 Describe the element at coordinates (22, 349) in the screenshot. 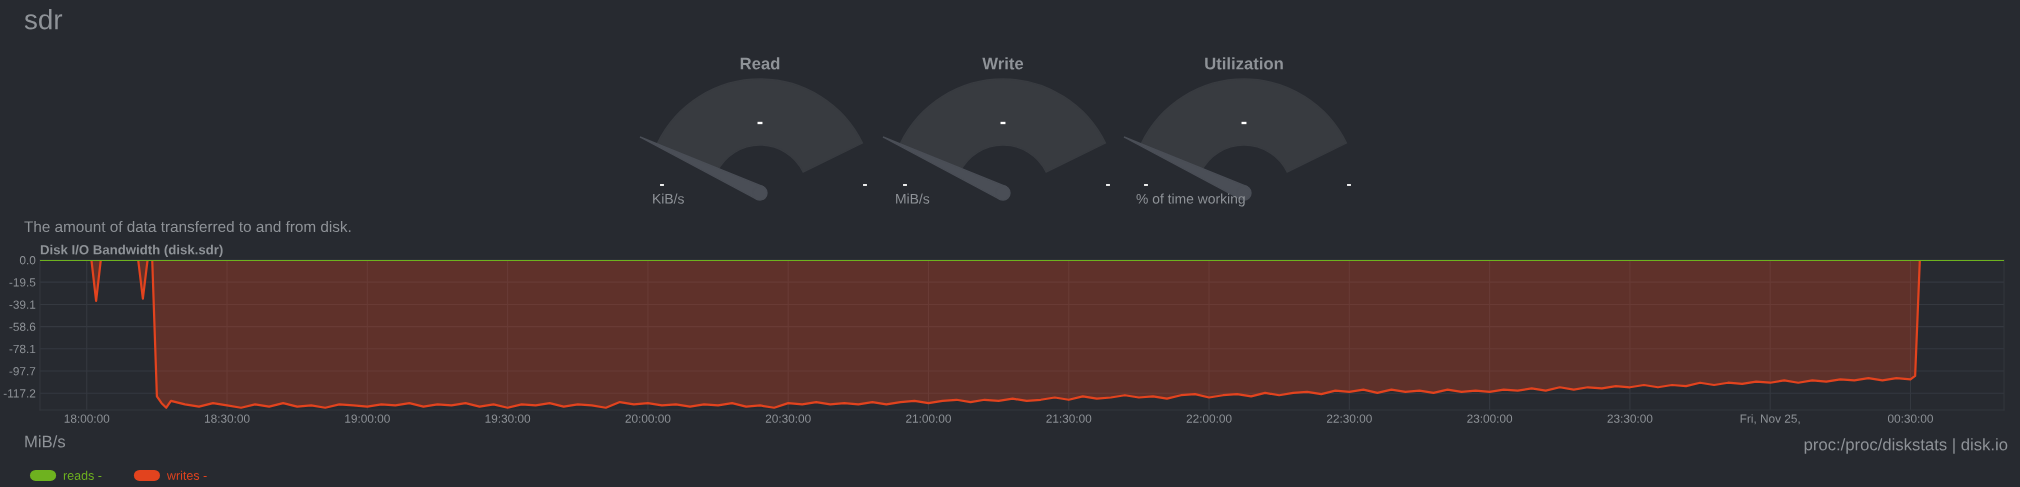

I see `y-tick-label: -78.1` at that location.